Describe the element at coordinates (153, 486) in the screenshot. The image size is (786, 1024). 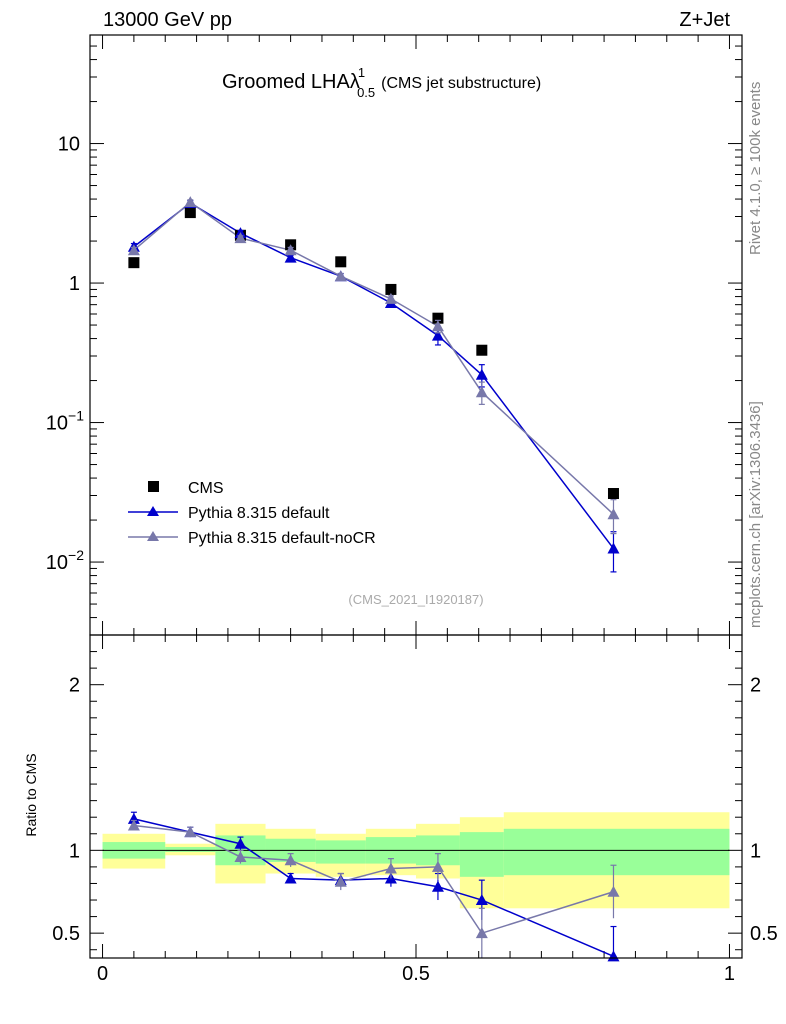
I see `legend-cms-marker` at that location.